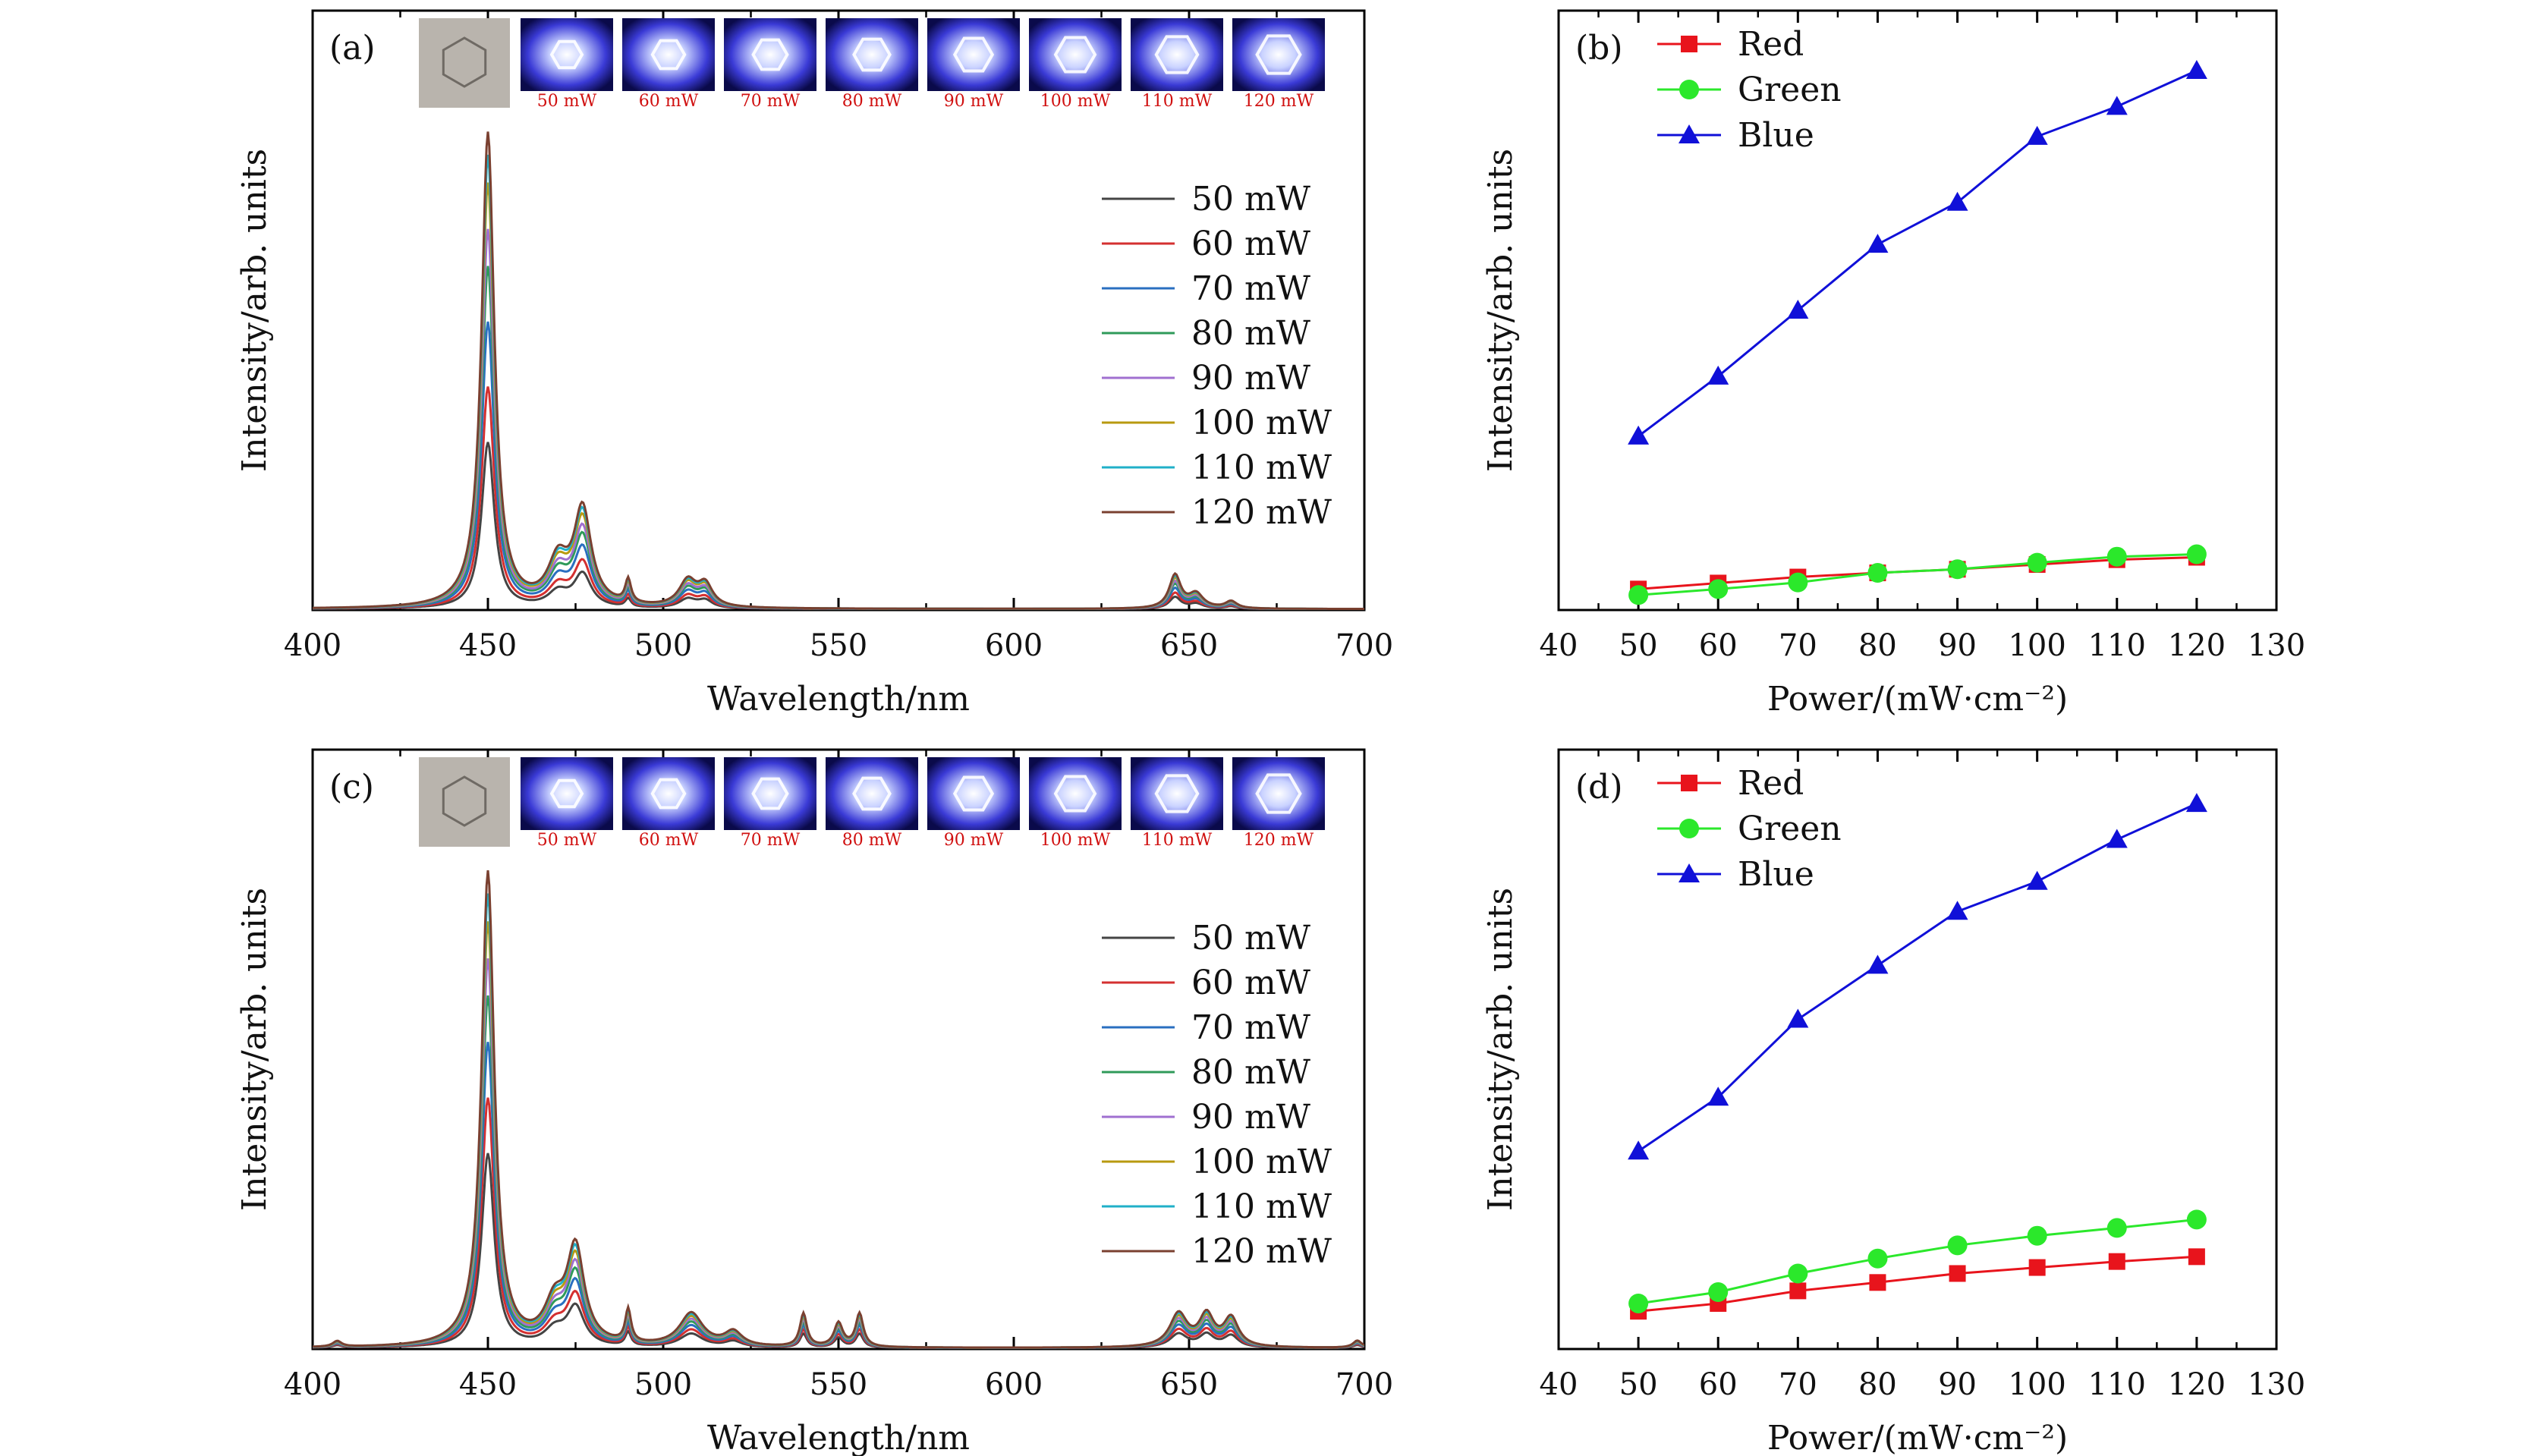 The height and width of the screenshot is (1456, 2539). I want to click on x-tick-label: 60, so click(1718, 645).